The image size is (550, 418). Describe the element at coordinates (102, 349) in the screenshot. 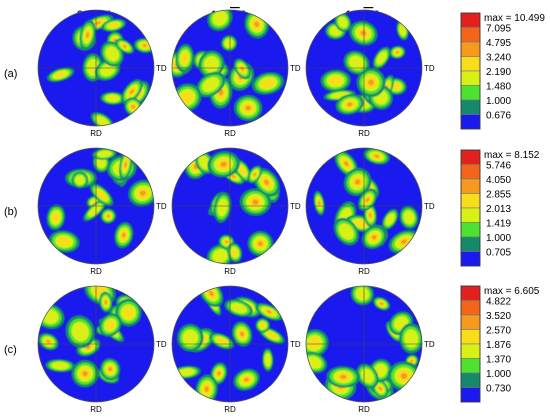

I see `pole-figure-2-0: RD TD` at that location.